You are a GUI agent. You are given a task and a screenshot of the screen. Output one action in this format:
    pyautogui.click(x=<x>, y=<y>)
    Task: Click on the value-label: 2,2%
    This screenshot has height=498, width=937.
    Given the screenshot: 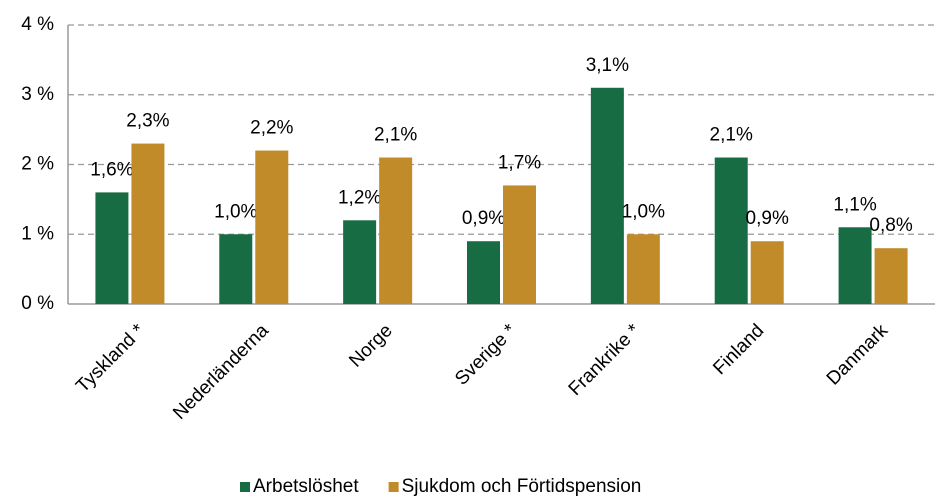 What is the action you would take?
    pyautogui.click(x=271, y=128)
    